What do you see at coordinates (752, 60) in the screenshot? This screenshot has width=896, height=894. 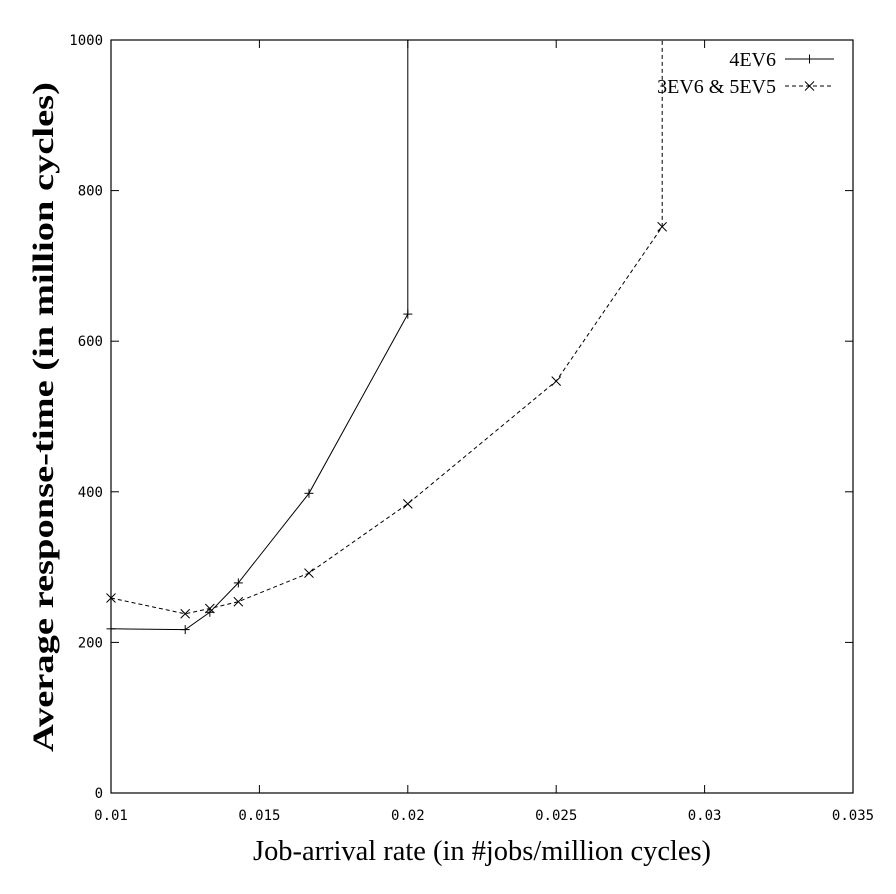 I see `legend-label: 4EV6` at bounding box center [752, 60].